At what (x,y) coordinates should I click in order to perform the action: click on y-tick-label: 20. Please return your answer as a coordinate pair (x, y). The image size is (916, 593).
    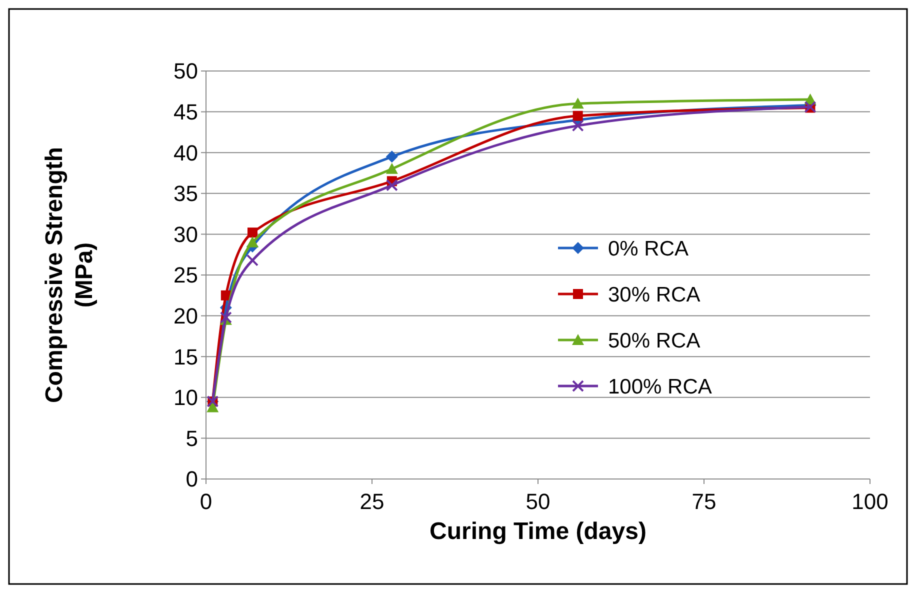
    Looking at the image, I should click on (186, 316).